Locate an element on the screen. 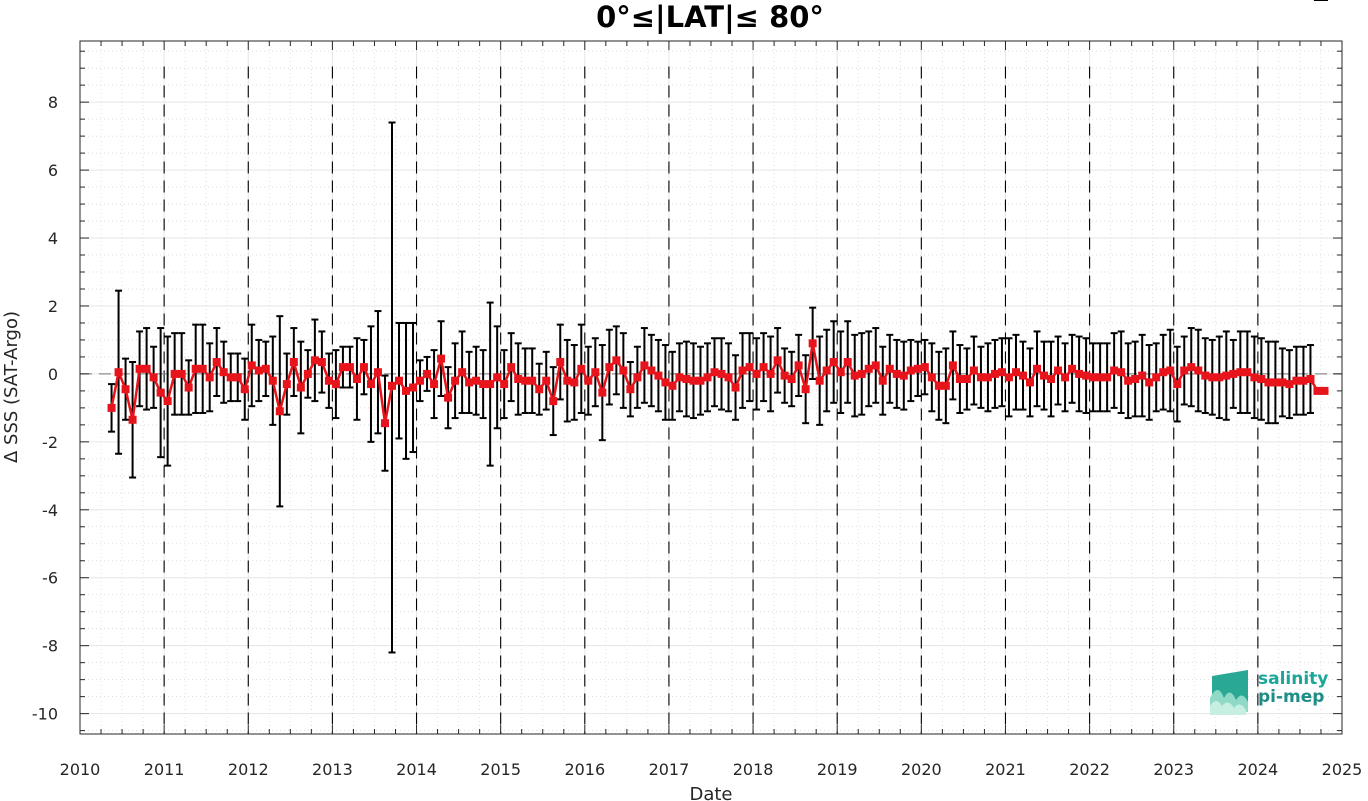  salinity-pi-mep-logo: salinity pi-mep is located at coordinates (1278, 693).